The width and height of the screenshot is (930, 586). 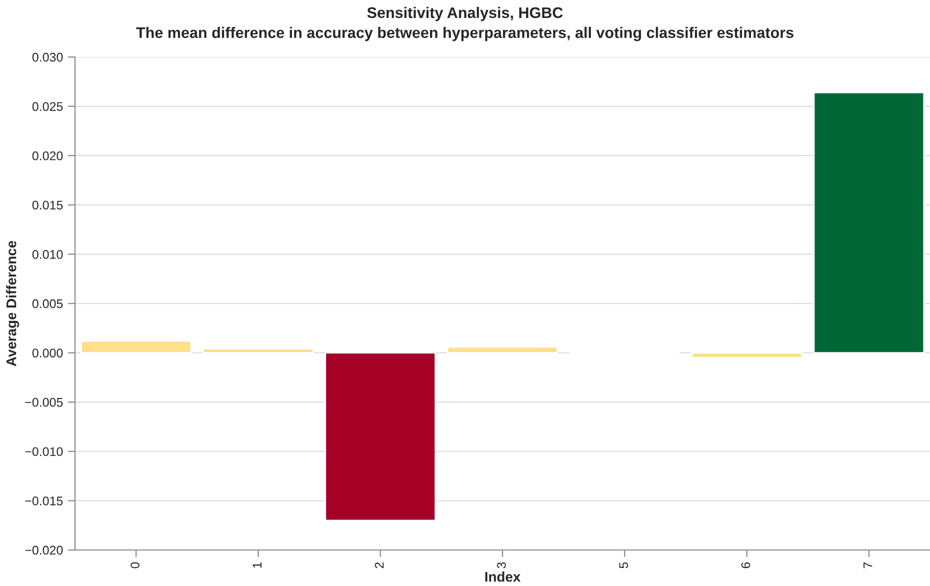 I want to click on y-tick-label: −0.015, so click(x=44, y=501).